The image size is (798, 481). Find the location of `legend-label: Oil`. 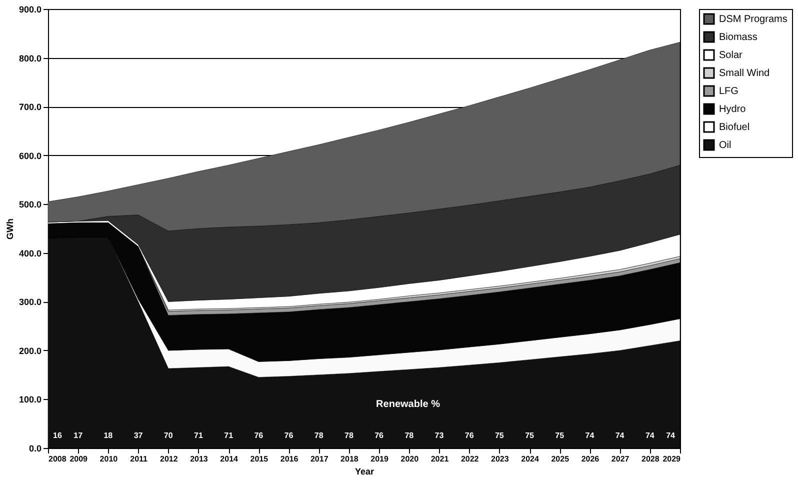

legend-label: Oil is located at coordinates (725, 145).